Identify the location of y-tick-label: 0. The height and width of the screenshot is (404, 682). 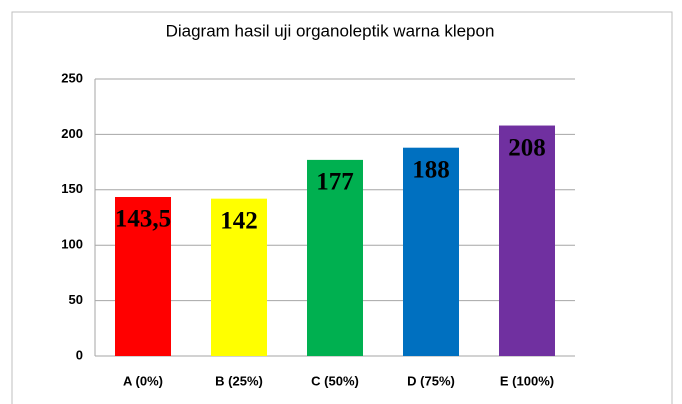
(79, 354).